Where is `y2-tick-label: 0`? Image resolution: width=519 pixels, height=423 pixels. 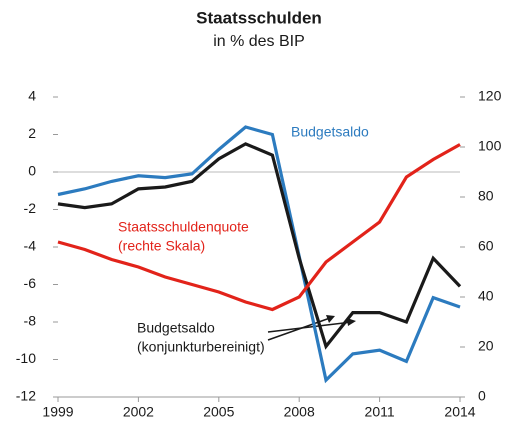
y2-tick-label: 0 is located at coordinates (482, 396).